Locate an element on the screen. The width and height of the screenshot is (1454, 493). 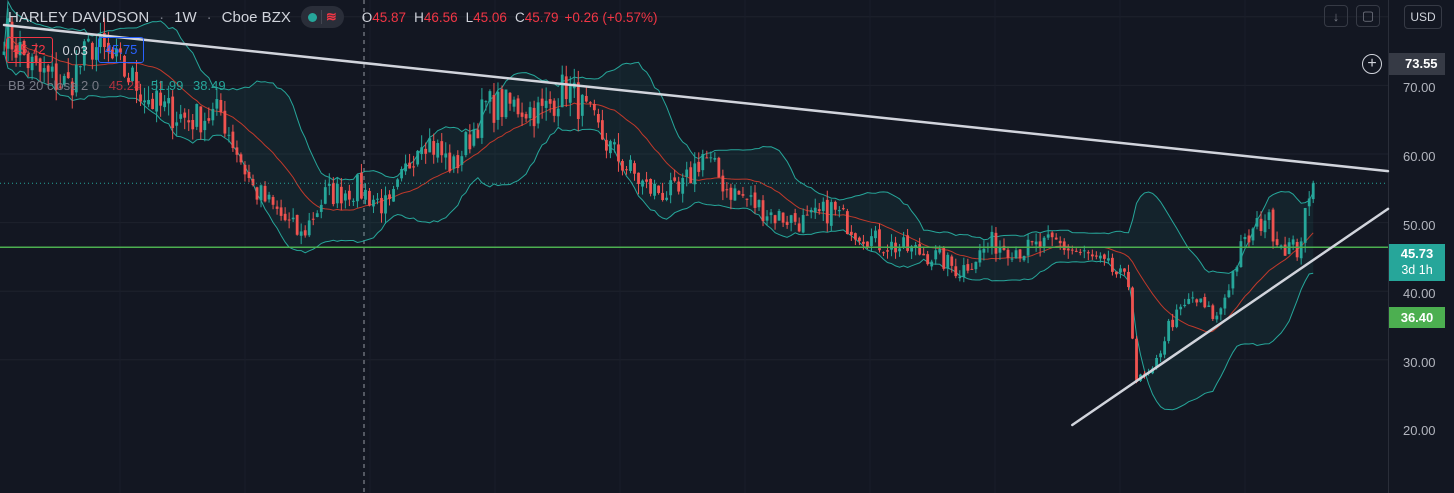
axis-tick-label: 20.00 is located at coordinates (1419, 430).